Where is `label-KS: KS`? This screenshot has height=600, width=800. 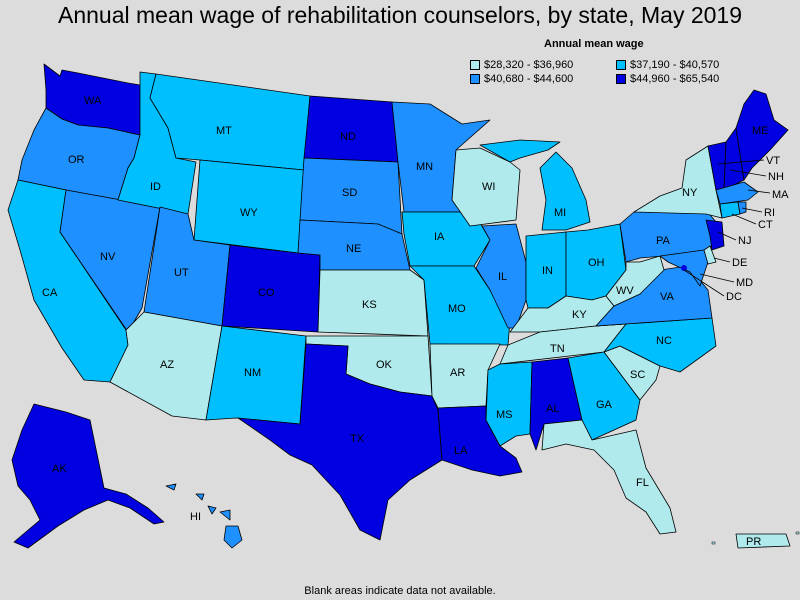
label-KS: KS is located at coordinates (369, 305).